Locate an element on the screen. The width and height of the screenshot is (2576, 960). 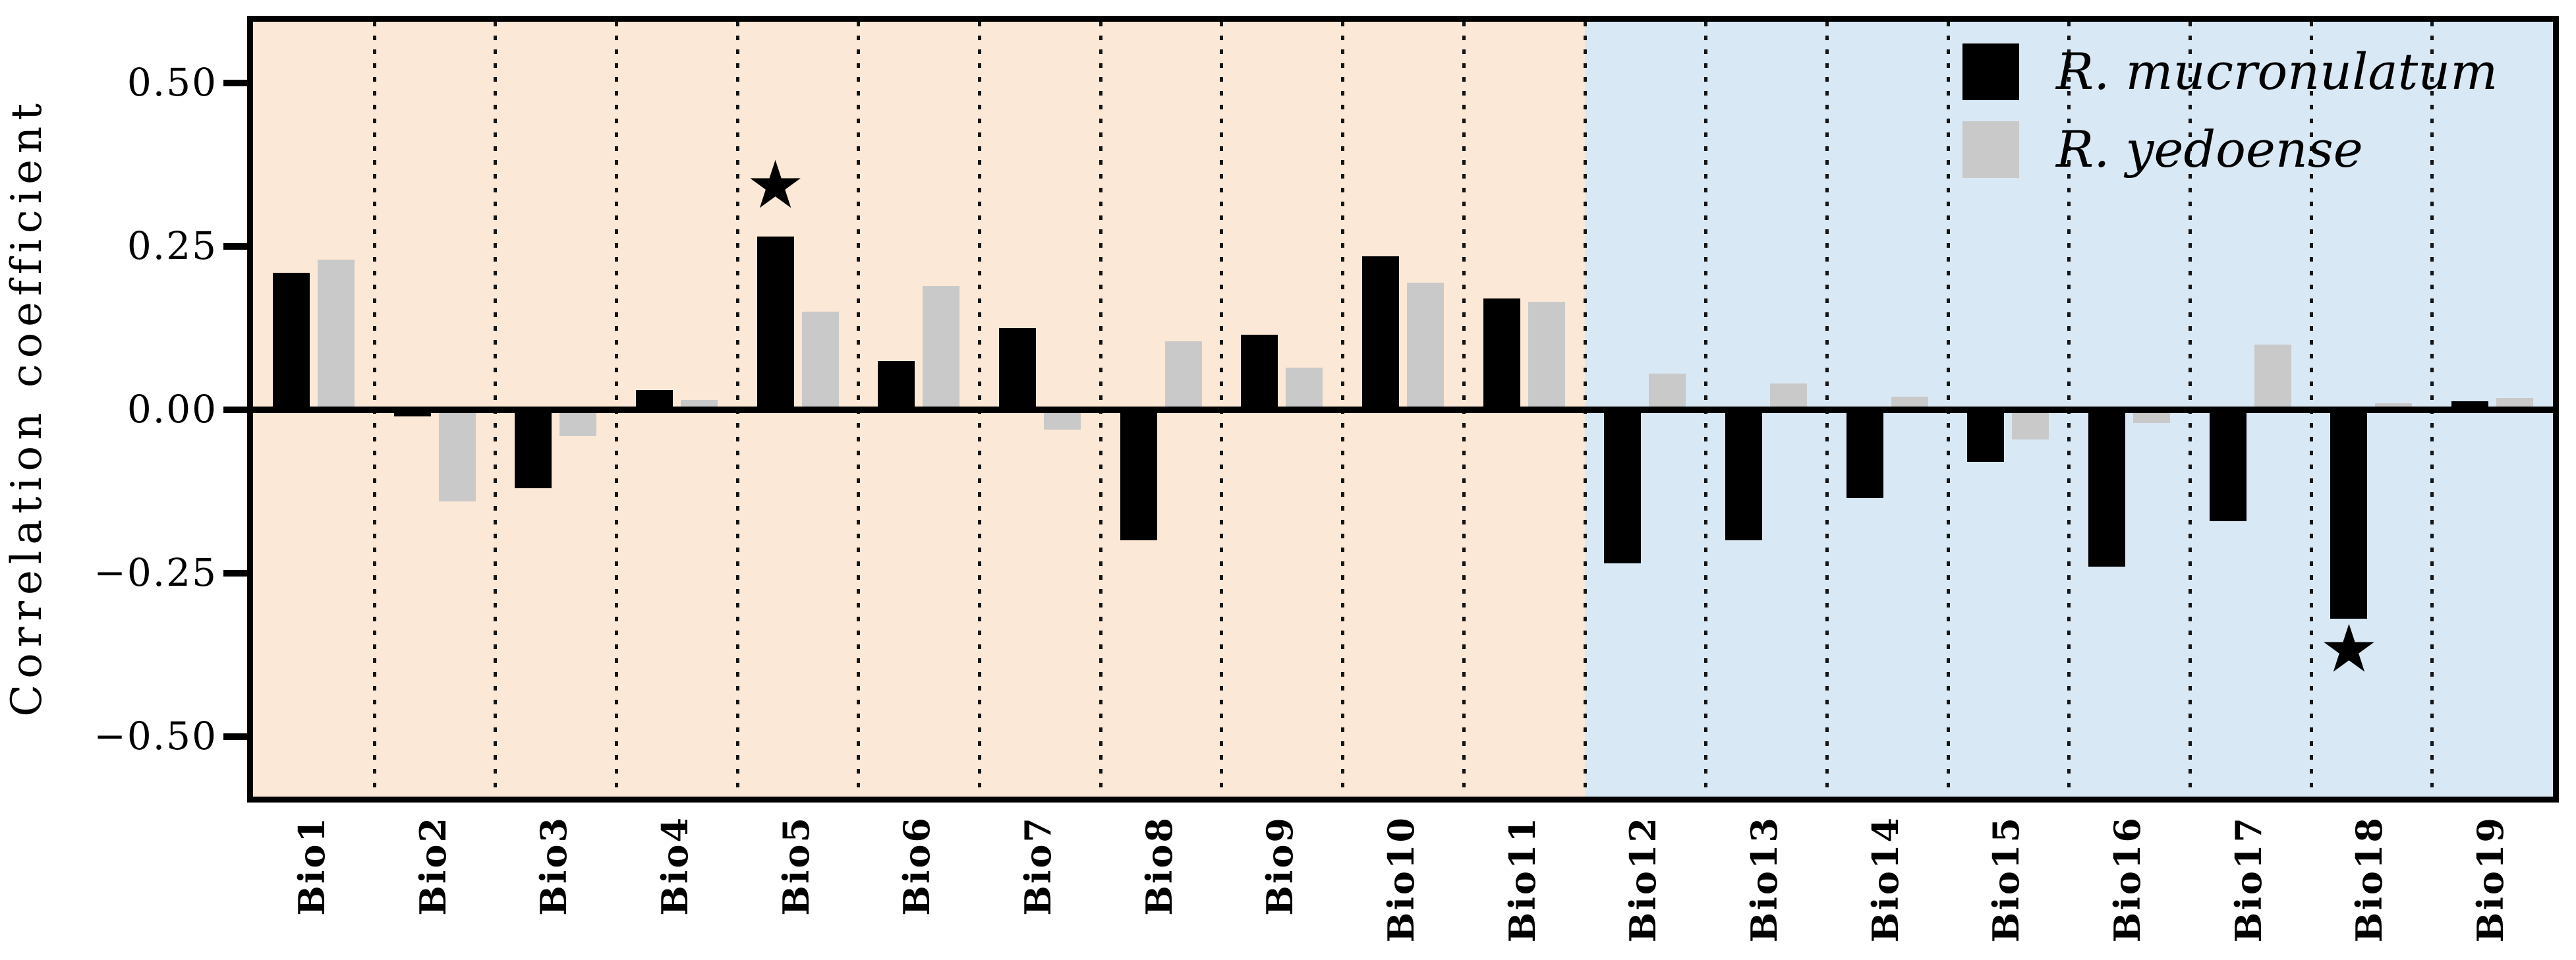
y-tick-label: −0.25 is located at coordinates (156, 572).